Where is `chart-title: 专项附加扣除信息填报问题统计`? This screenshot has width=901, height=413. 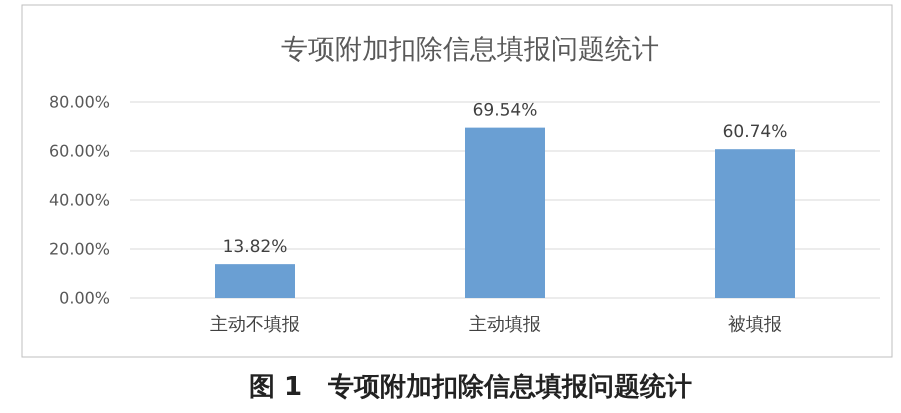 chart-title: 专项附加扣除信息填报问题统计 is located at coordinates (470, 49).